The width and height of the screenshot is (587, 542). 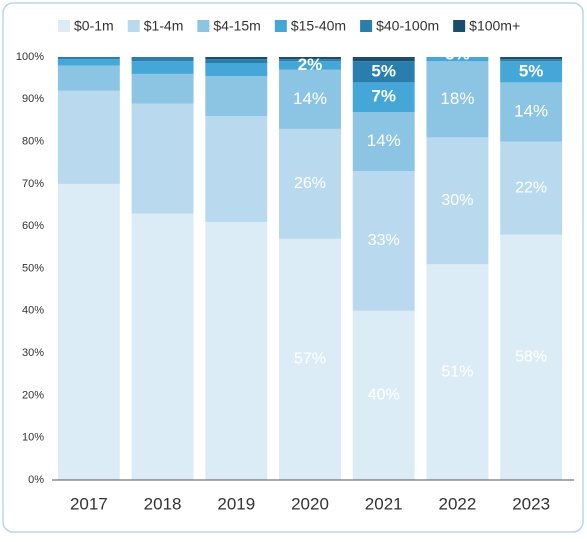 I want to click on data-label: 57%, so click(x=310, y=359).